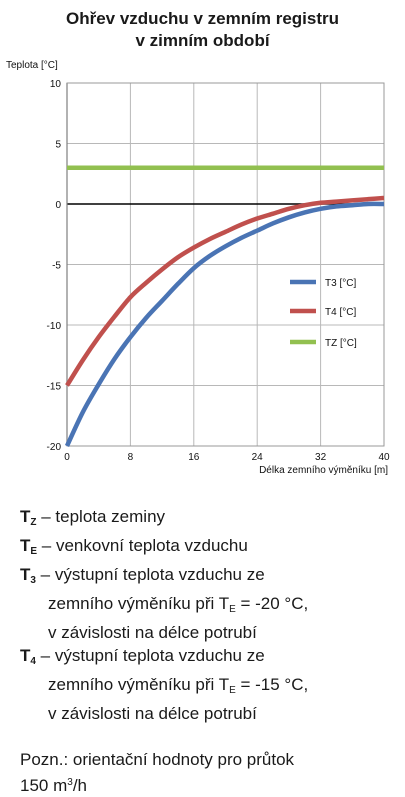 The width and height of the screenshot is (405, 797). What do you see at coordinates (340, 283) in the screenshot?
I see `legend-label-t3: T3 [°C]` at bounding box center [340, 283].